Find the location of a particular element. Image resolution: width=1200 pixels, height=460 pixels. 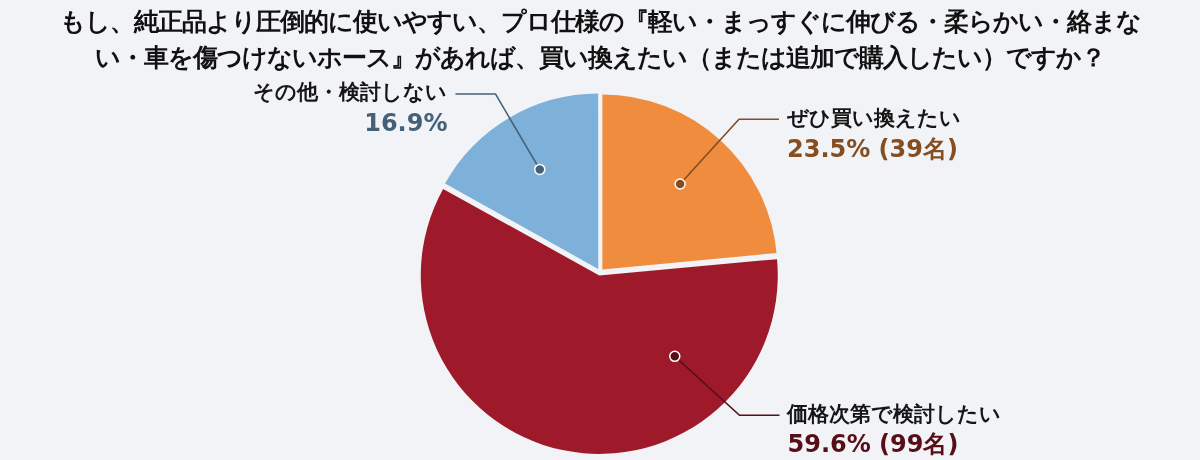

chart-title: もし、純正品より圧倒的に使いやすい、プロ仕様の『軽い・まっすぐに伸びる・柔らかい・絡まない・車を傷つけないホース』があれば、買い換えたい（または追加で購入したい）ですか？ is located at coordinates (600, 40).